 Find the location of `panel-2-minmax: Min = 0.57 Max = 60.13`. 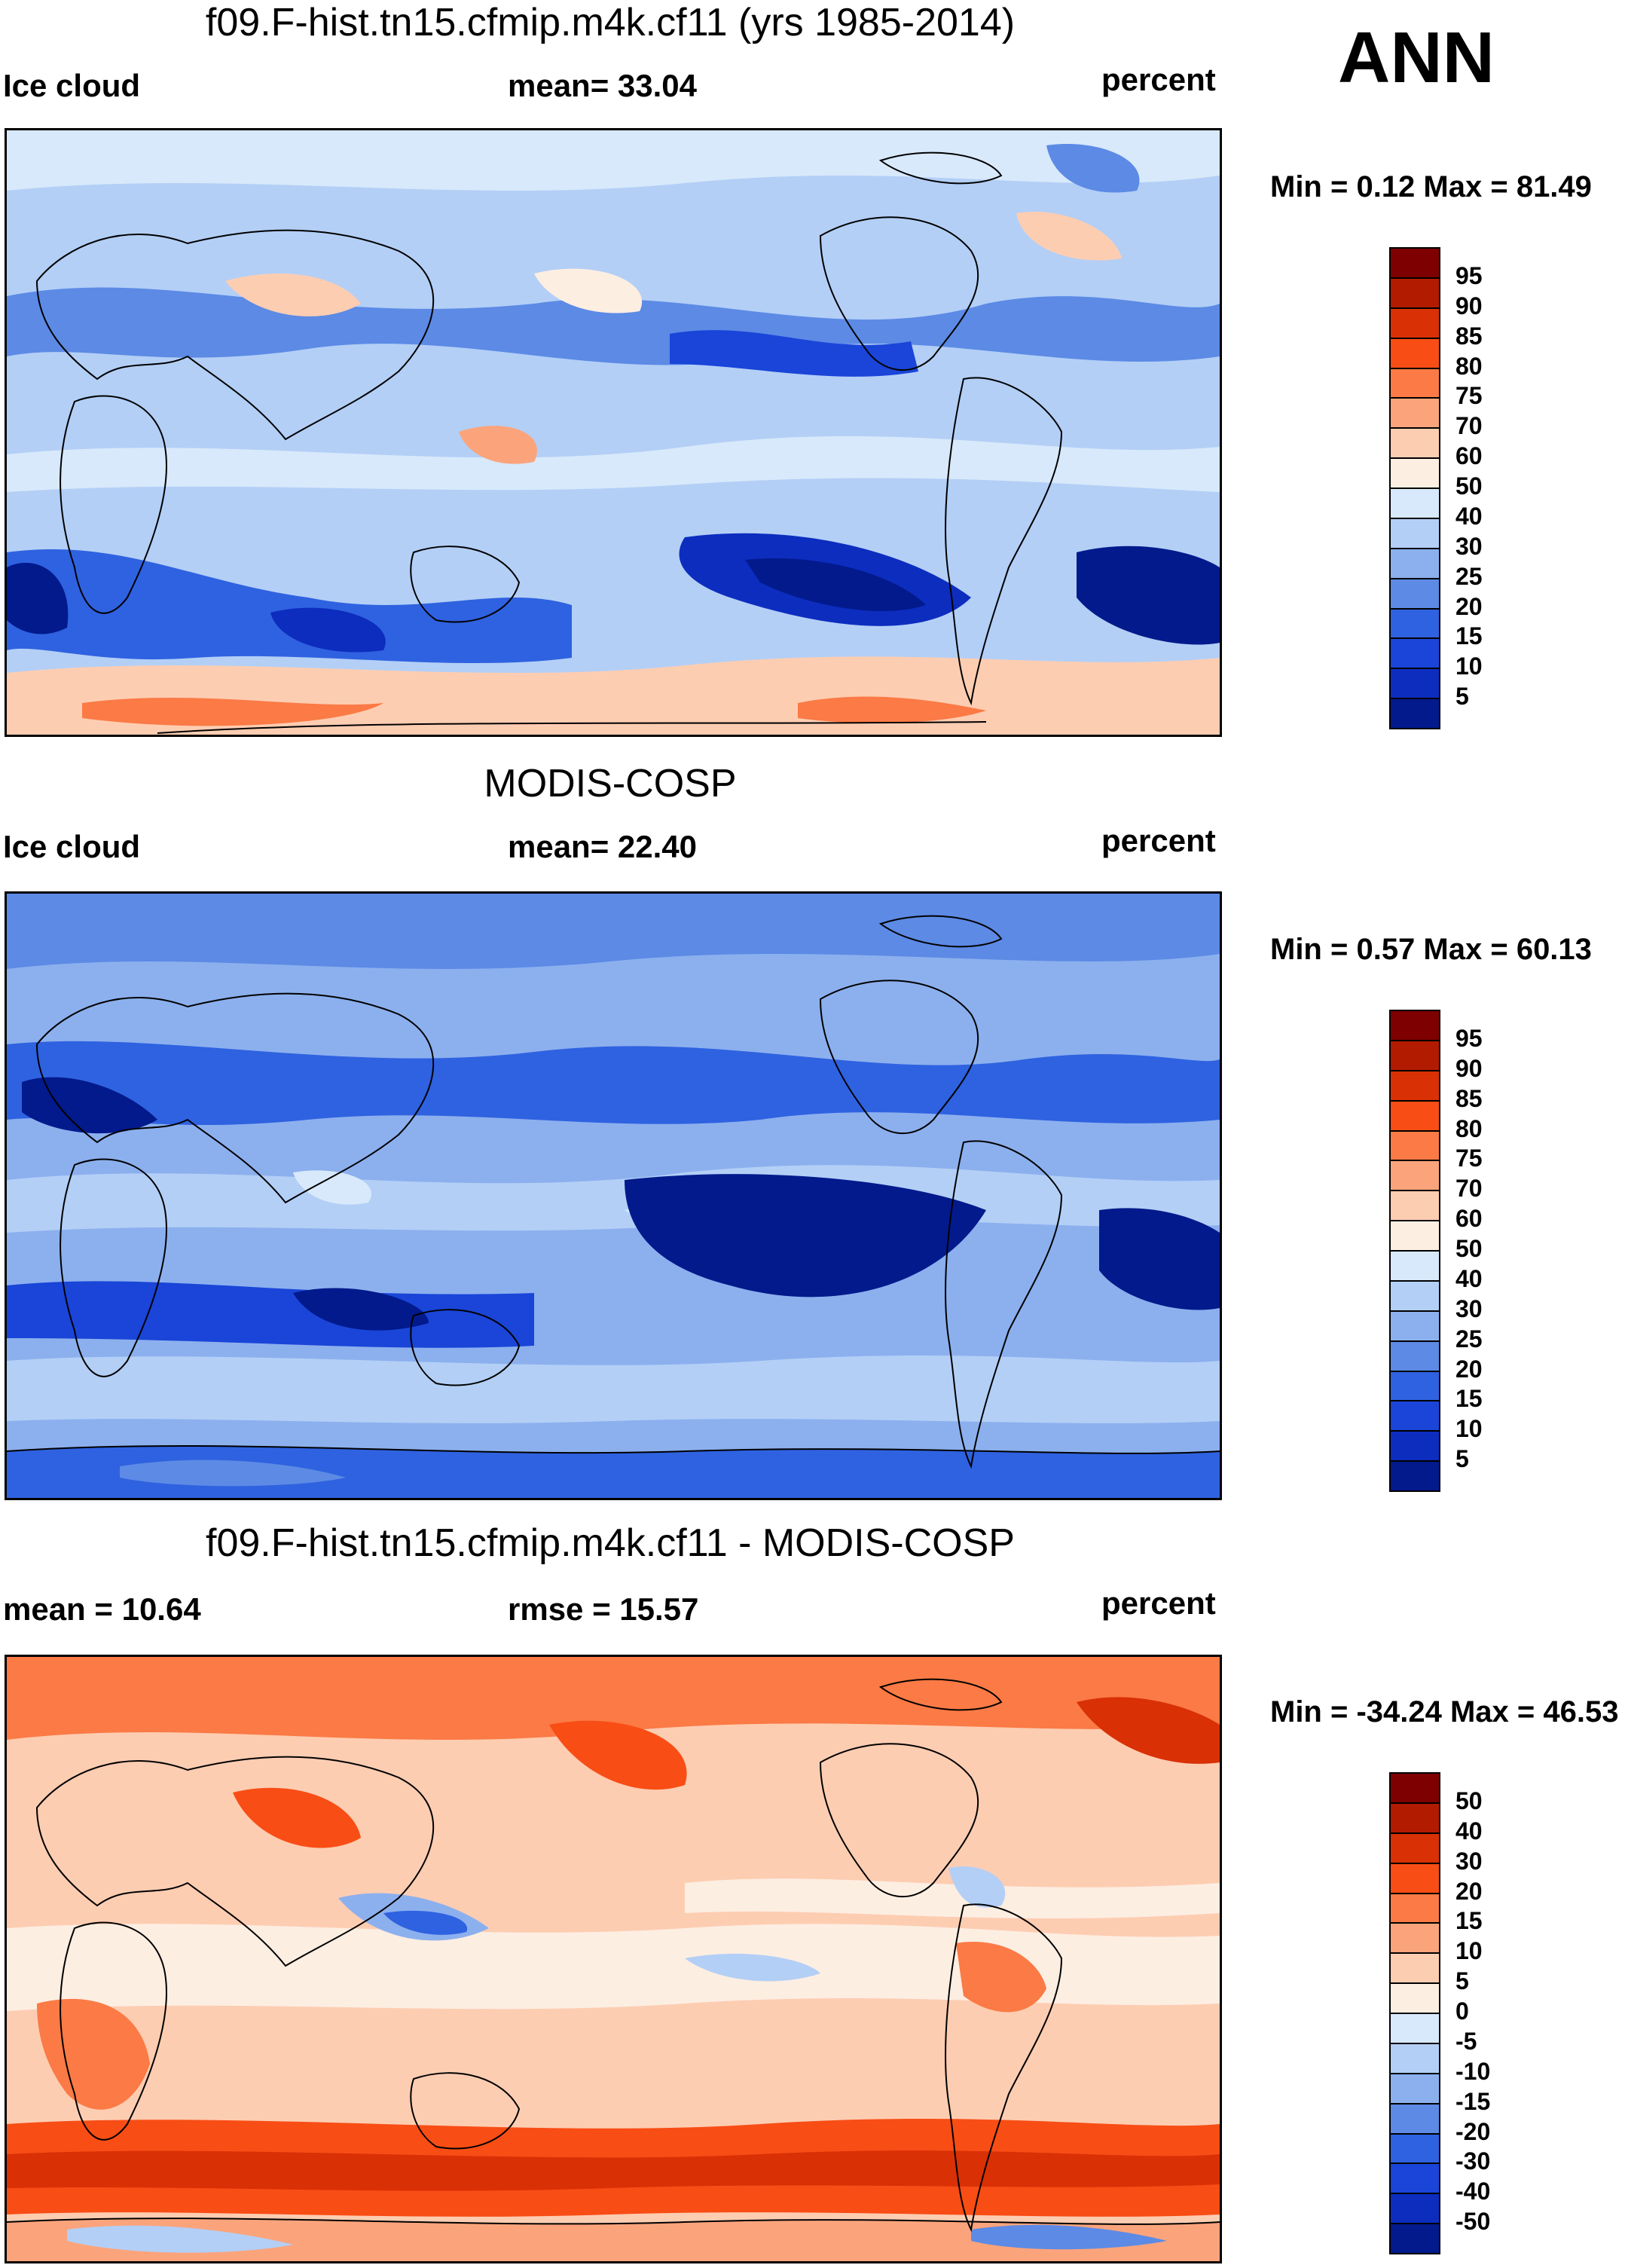

panel-2-minmax: Min = 0.57 Max = 60.13 is located at coordinates (1431, 949).